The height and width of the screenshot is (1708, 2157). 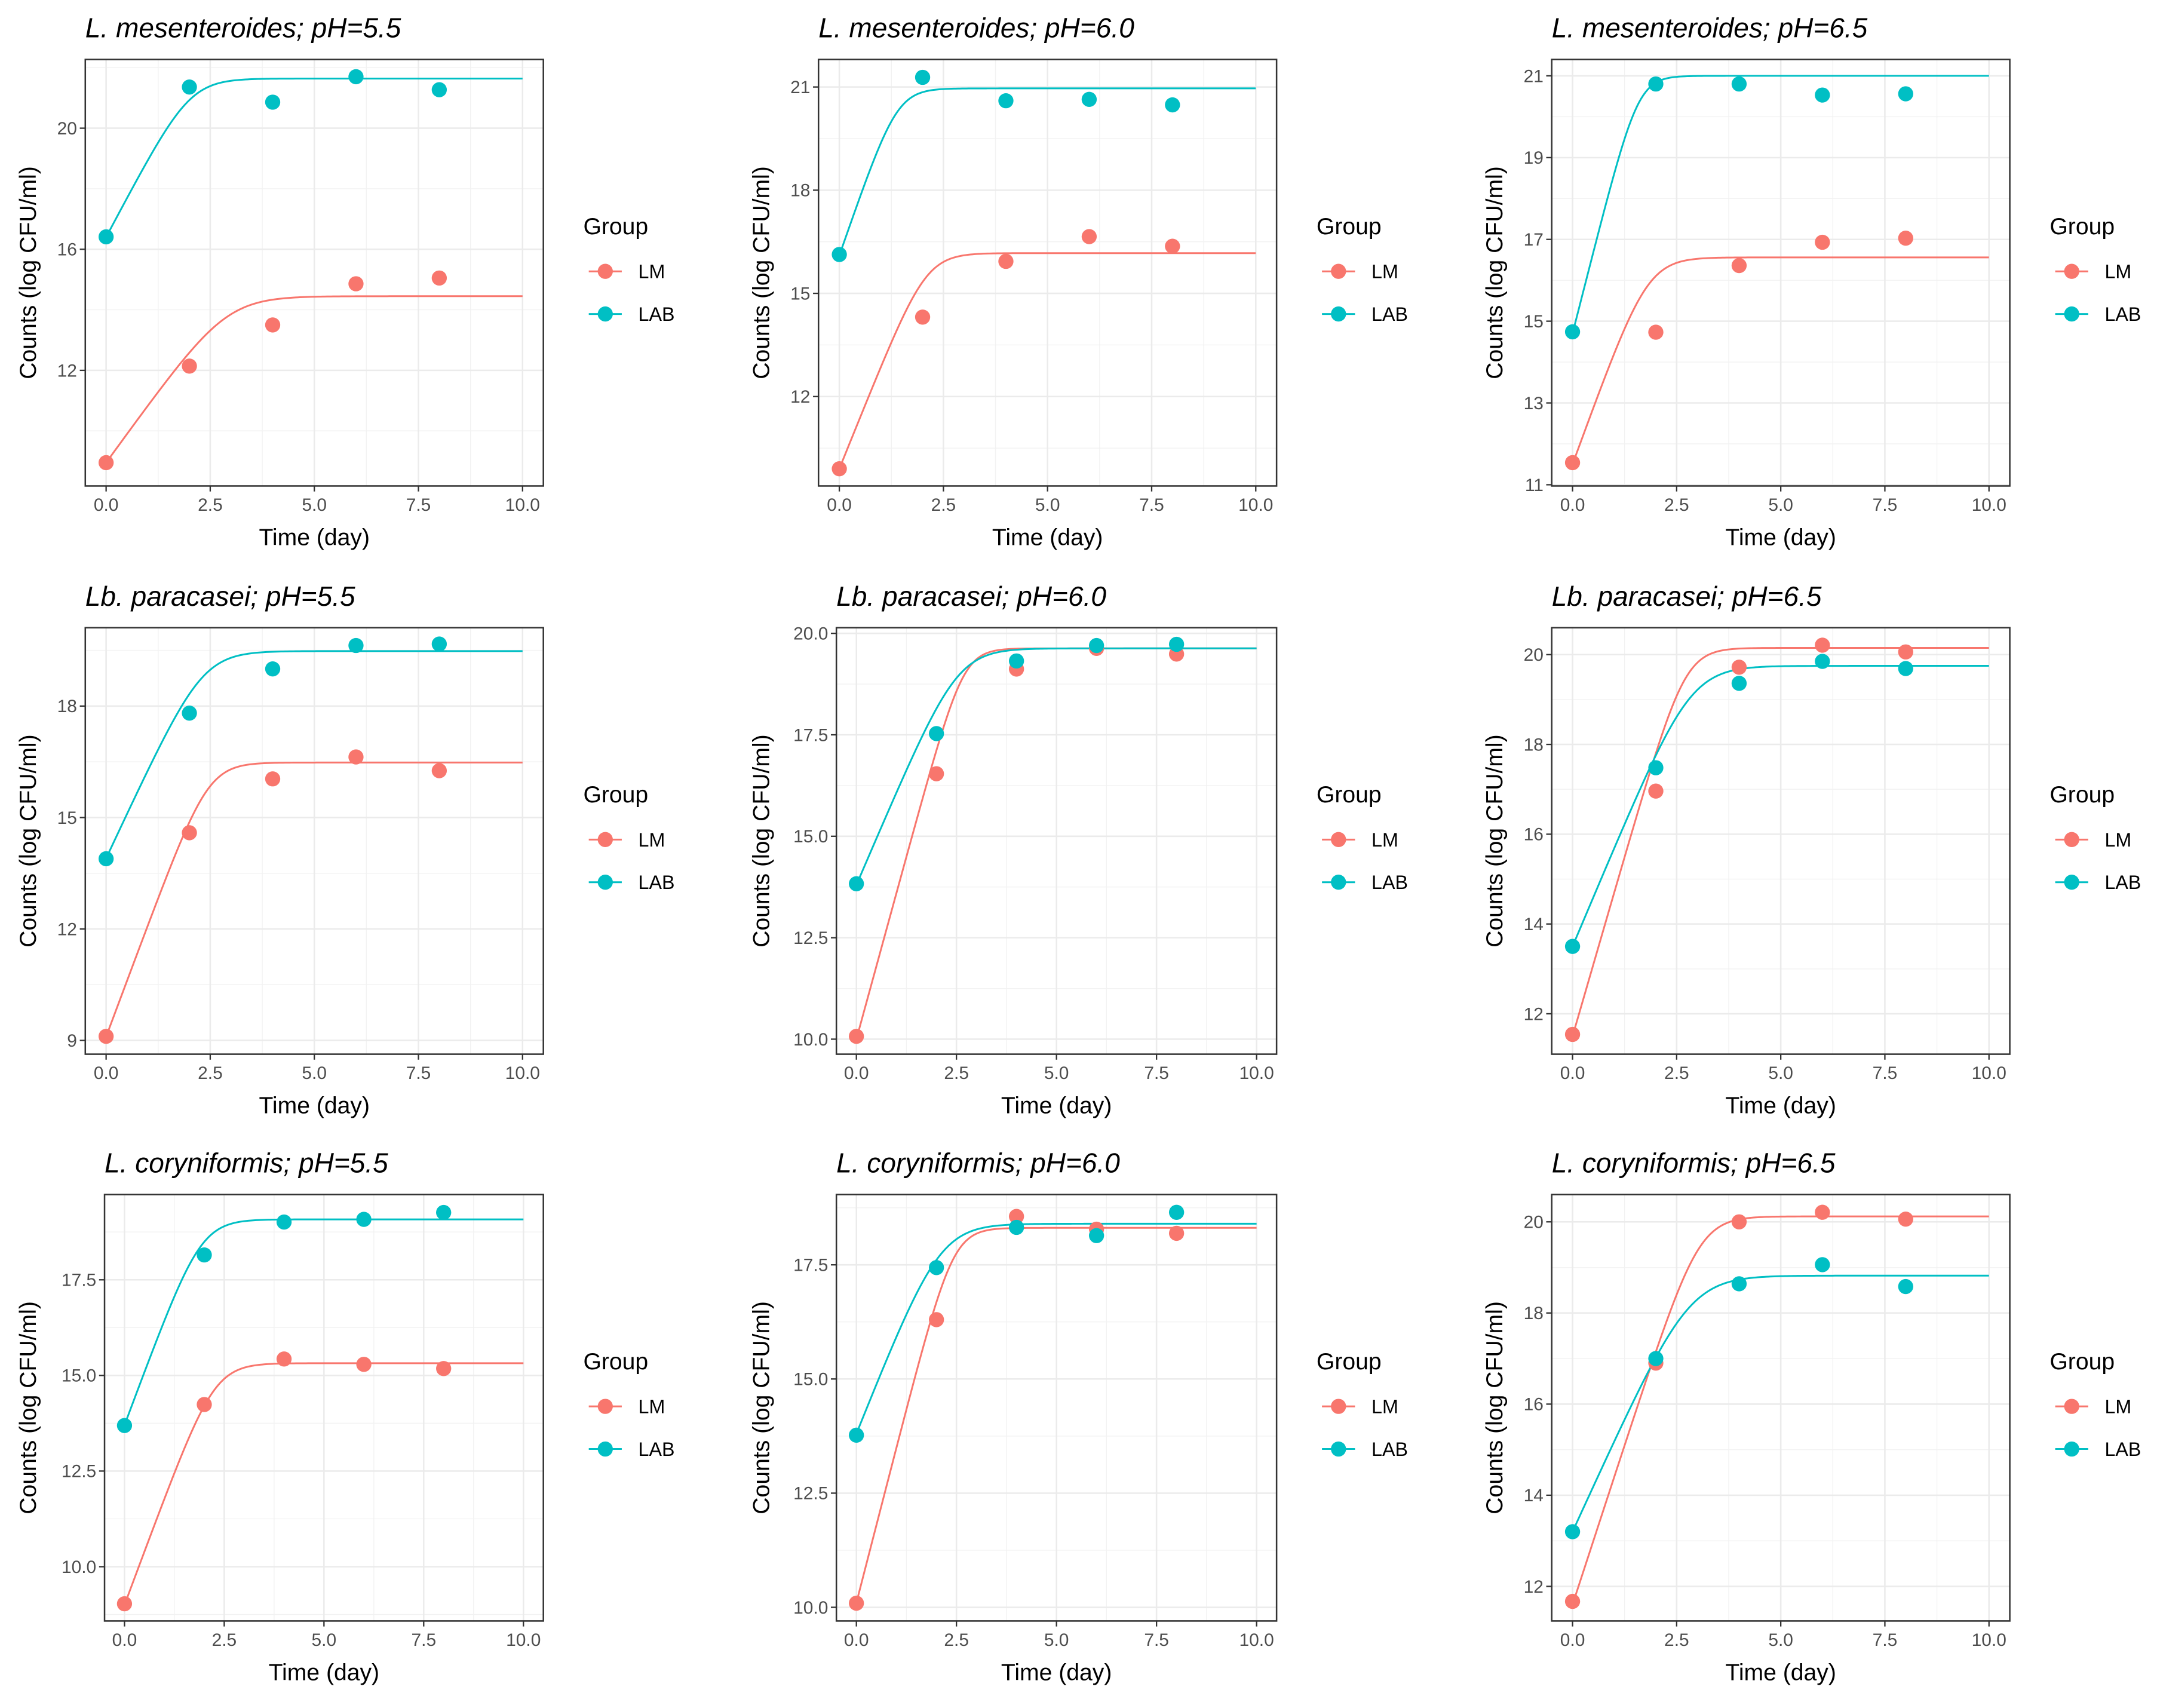 I want to click on y-tick-label: 15.0, so click(x=810, y=837).